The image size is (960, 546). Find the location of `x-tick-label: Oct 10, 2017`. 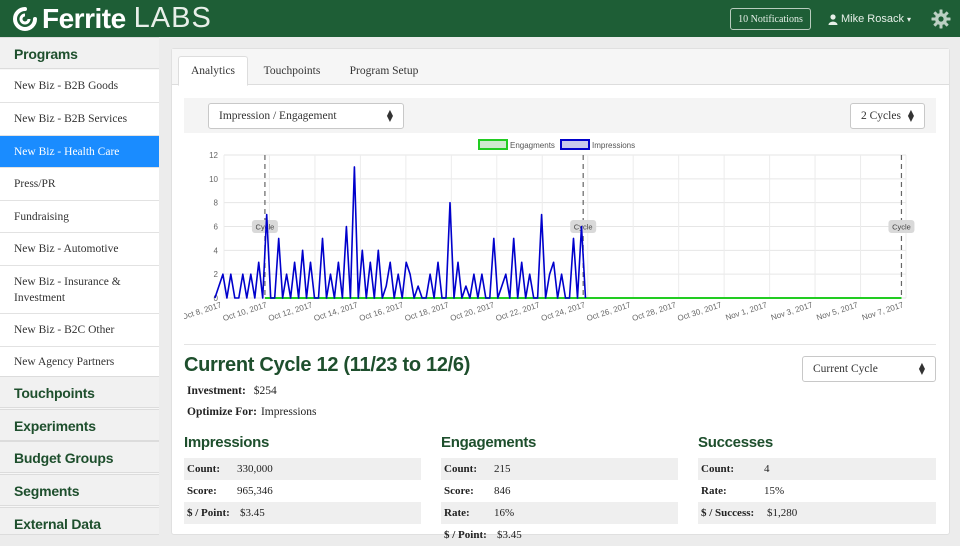

x-tick-label: Oct 10, 2017 is located at coordinates (245, 311).